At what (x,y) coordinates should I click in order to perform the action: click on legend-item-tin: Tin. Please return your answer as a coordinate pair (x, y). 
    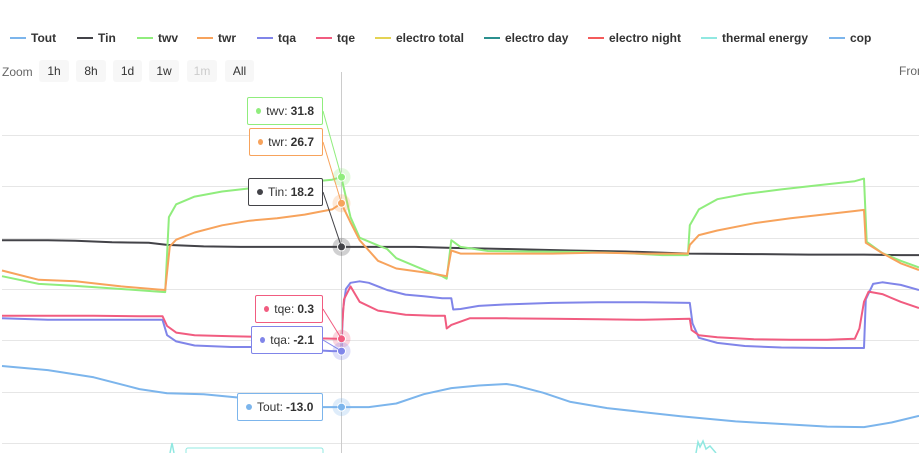
    Looking at the image, I should click on (96, 38).